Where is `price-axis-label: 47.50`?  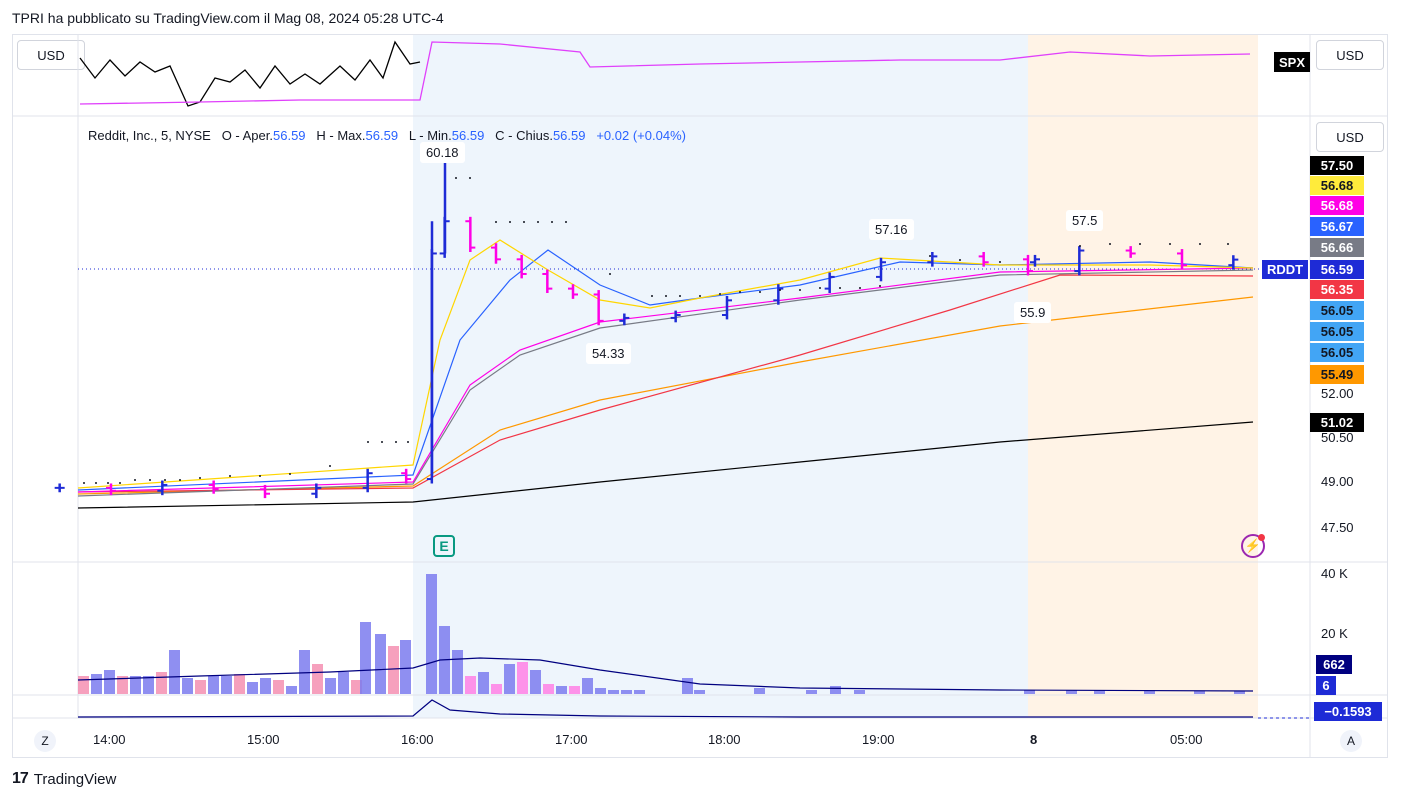
price-axis-label: 47.50 is located at coordinates (1337, 527).